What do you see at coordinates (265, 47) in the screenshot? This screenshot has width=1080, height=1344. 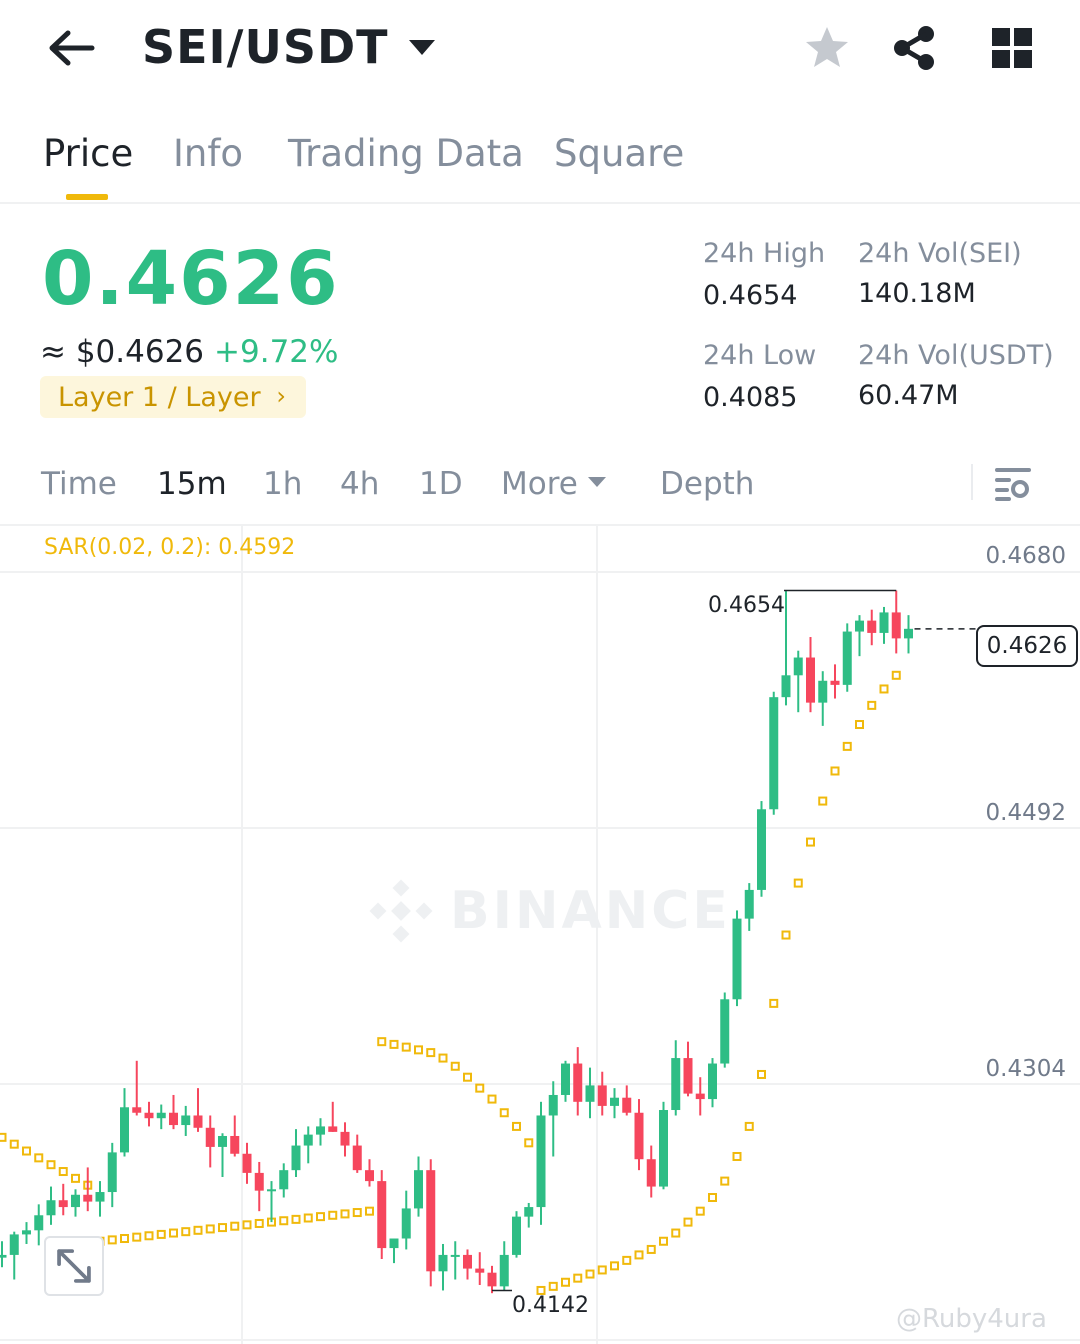 I see `pair-title: SEI/USDT` at bounding box center [265, 47].